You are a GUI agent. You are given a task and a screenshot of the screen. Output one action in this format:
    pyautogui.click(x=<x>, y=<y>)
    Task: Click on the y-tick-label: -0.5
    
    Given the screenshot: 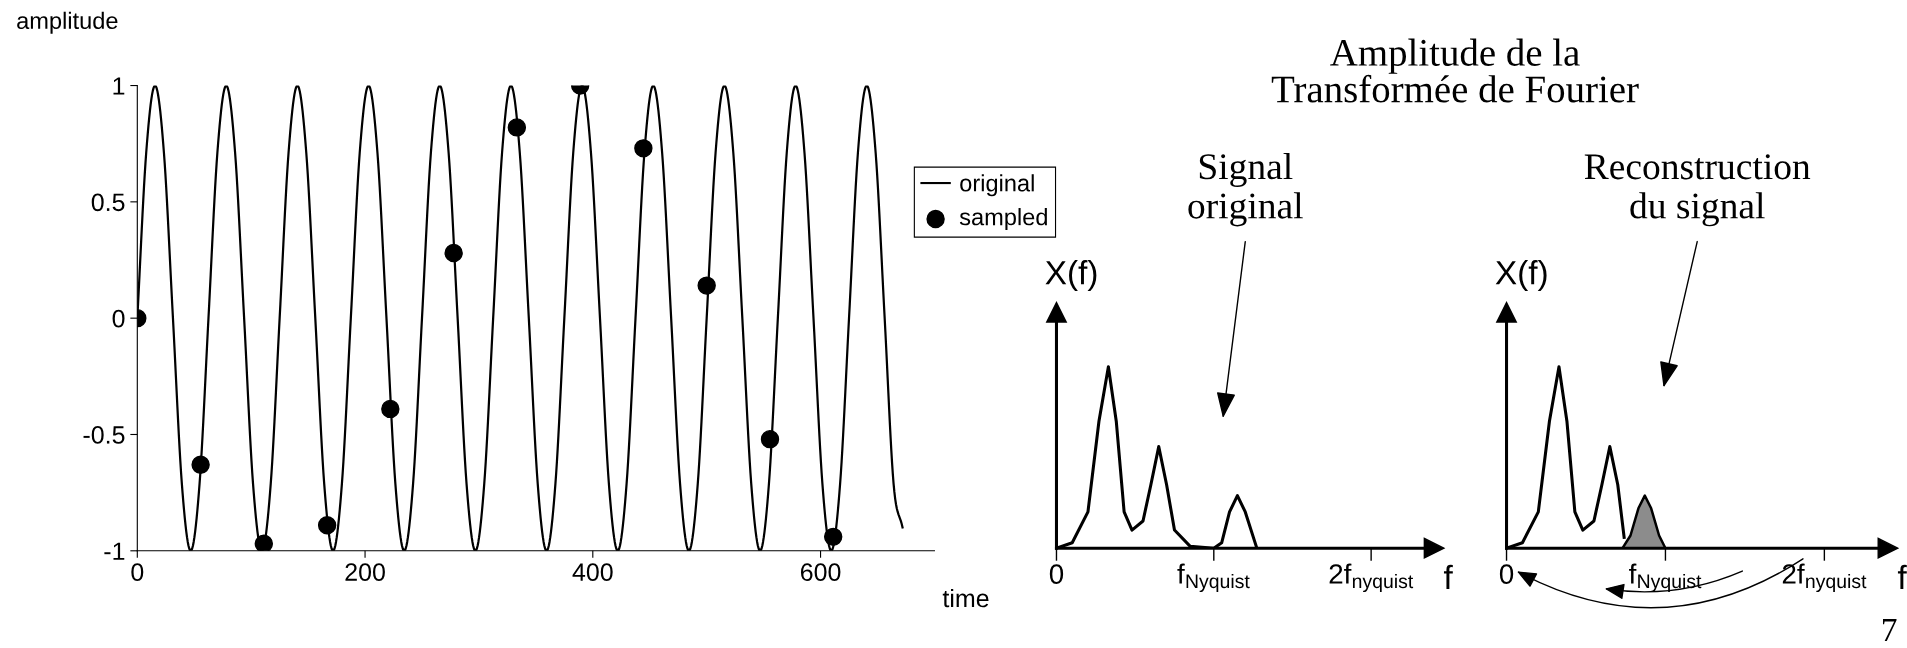 What is the action you would take?
    pyautogui.click(x=104, y=435)
    